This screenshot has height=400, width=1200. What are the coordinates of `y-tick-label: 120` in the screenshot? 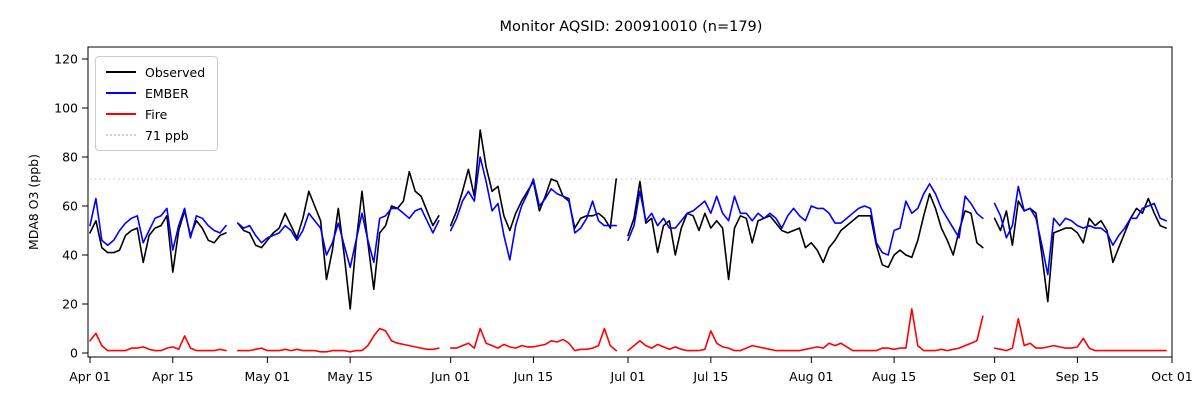 It's located at (66, 59).